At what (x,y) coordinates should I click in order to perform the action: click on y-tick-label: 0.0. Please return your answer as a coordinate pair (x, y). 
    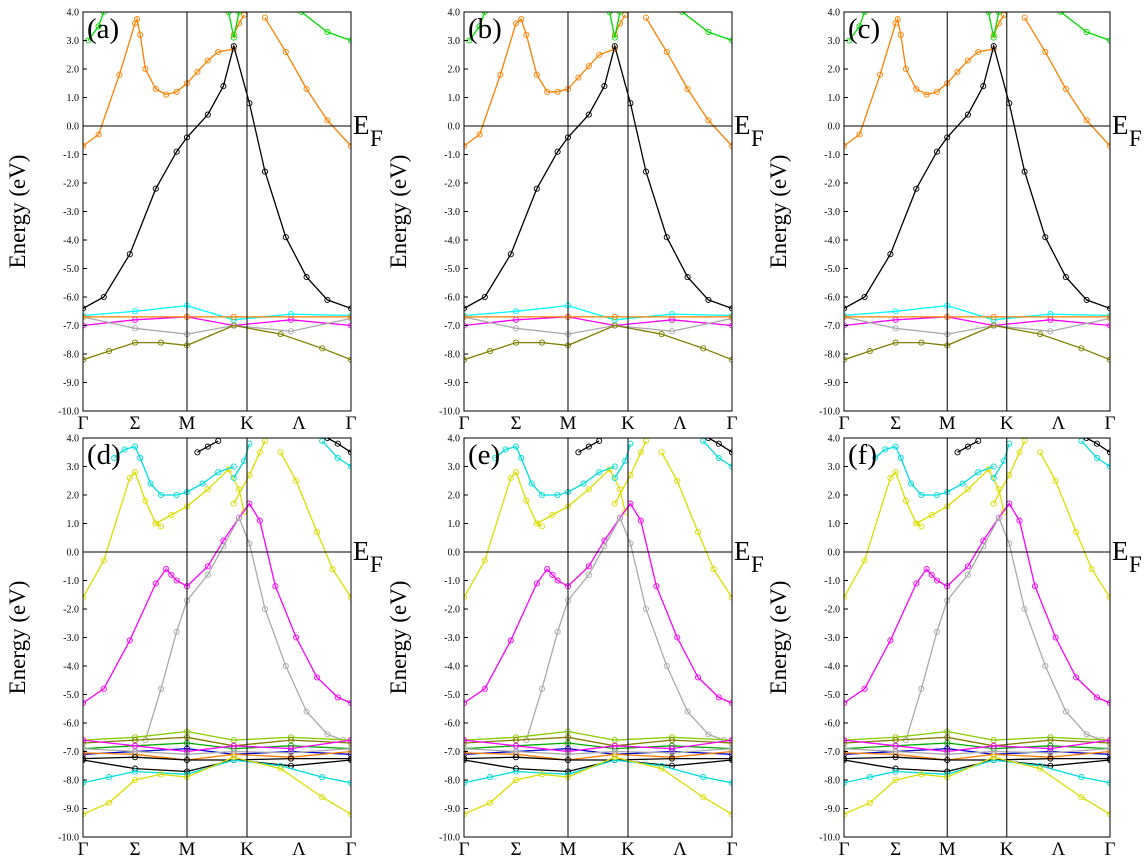
    Looking at the image, I should click on (73, 127).